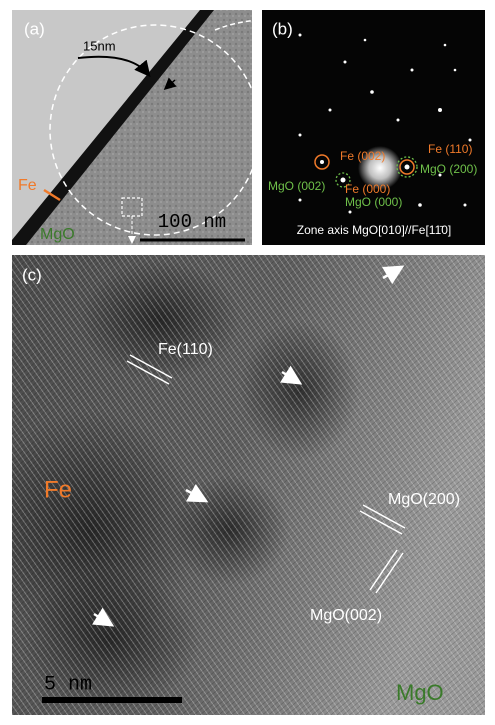  What do you see at coordinates (296, 186) in the screenshot?
I see `spot-label: MgO (002)` at bounding box center [296, 186].